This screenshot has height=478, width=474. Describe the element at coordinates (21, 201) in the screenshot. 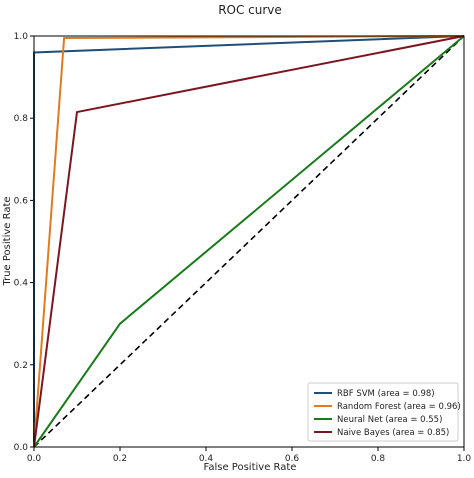

I see `y-tick-label: 0.6` at that location.